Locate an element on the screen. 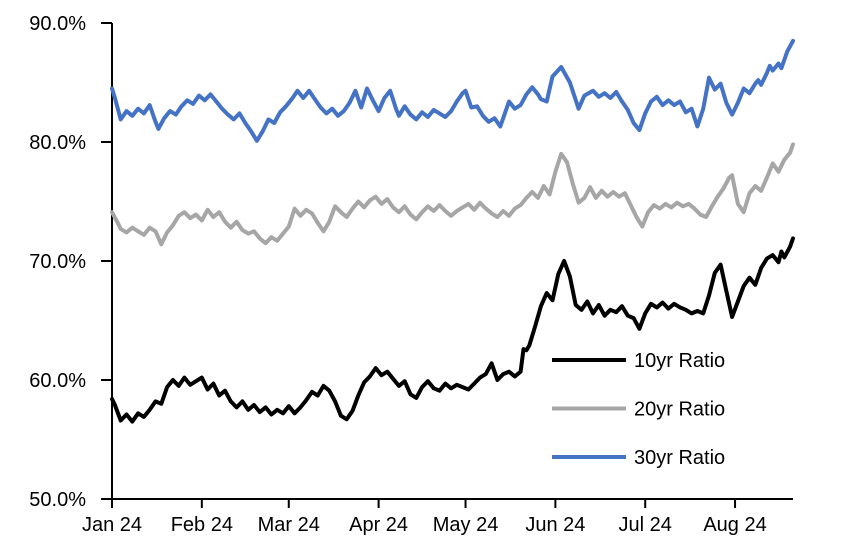 The image size is (852, 551). legend-label-10yr-ratio: 10yr Ratio is located at coordinates (679, 361).